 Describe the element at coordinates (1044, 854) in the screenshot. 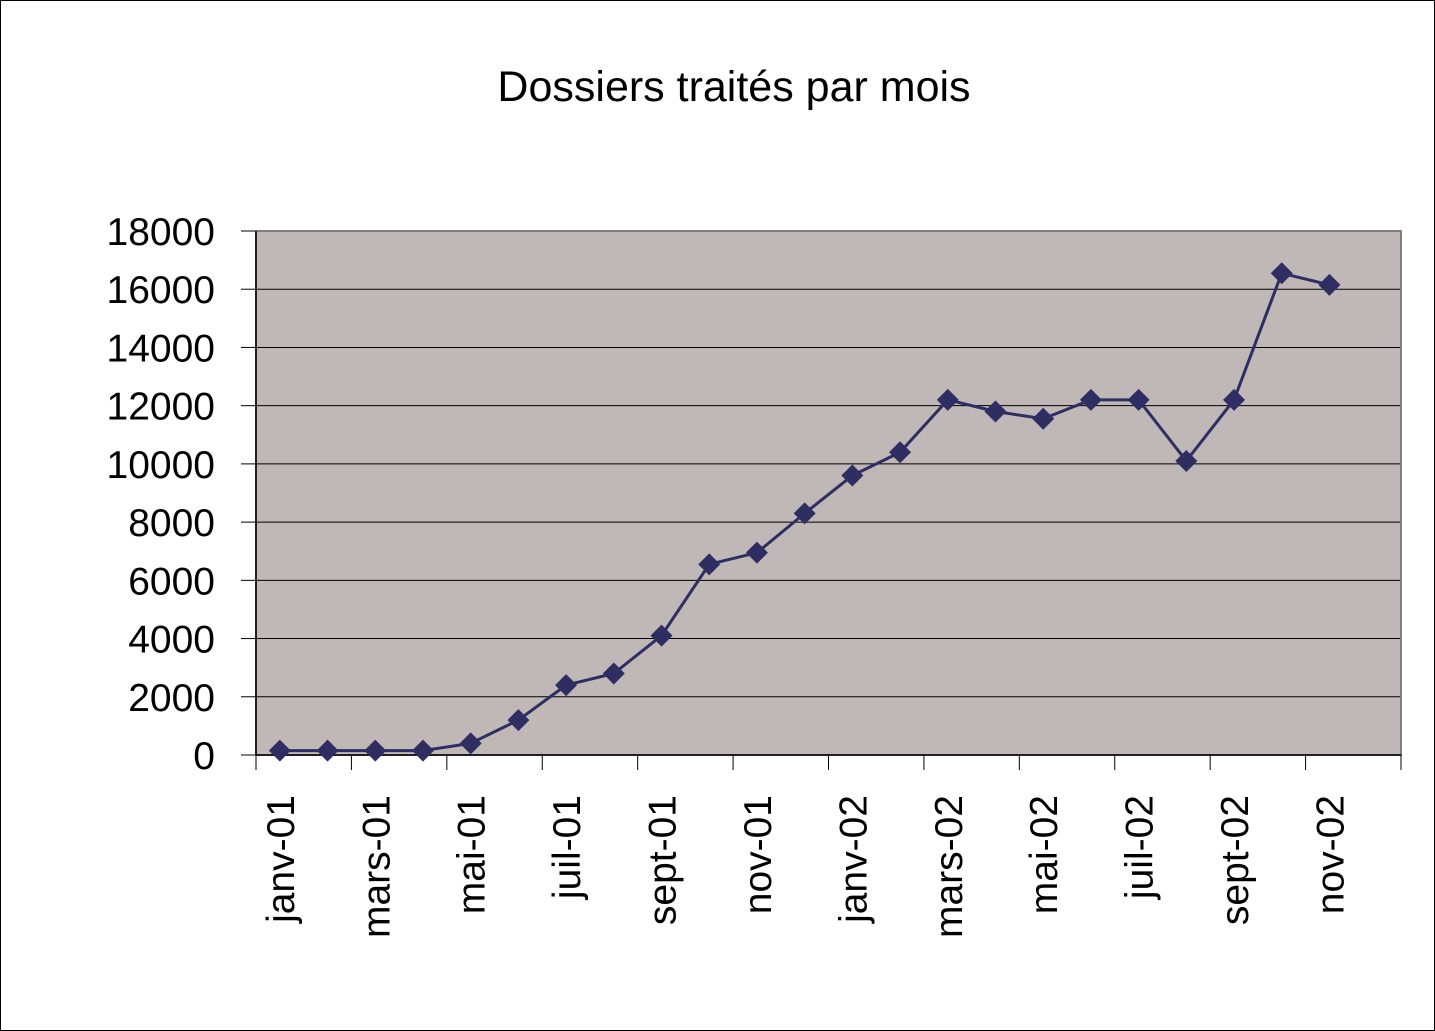

I see `x-tick-label: mai-02` at that location.